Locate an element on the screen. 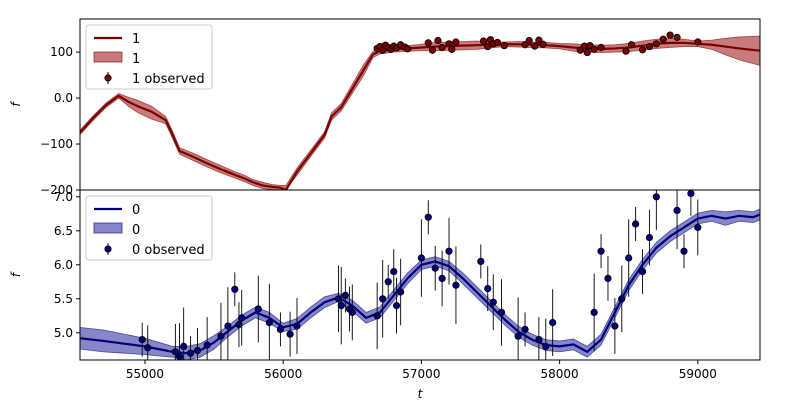  bottom-legend: 0 0 0 observed is located at coordinates (149, 228).